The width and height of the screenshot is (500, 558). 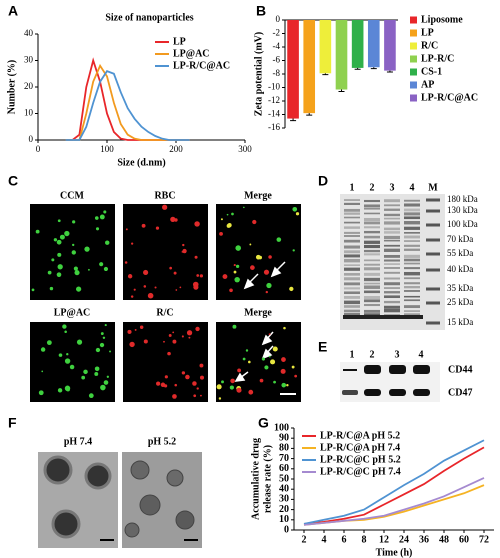 What do you see at coordinates (78, 441) in the screenshot?
I see `image-label: pH 7.4` at bounding box center [78, 441].